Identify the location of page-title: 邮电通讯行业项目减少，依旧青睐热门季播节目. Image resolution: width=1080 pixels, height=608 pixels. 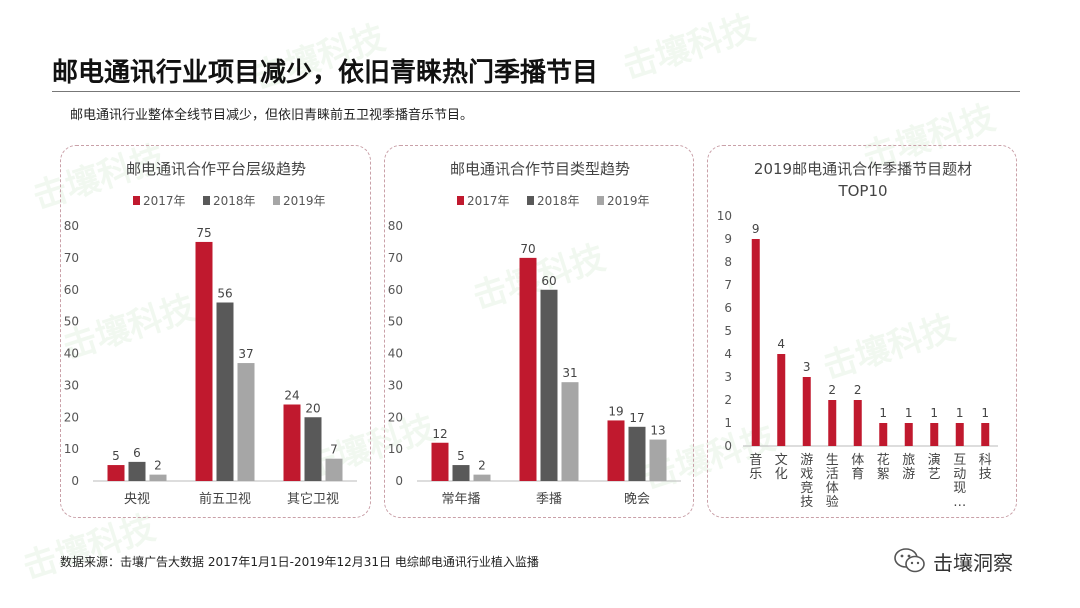
(325, 73).